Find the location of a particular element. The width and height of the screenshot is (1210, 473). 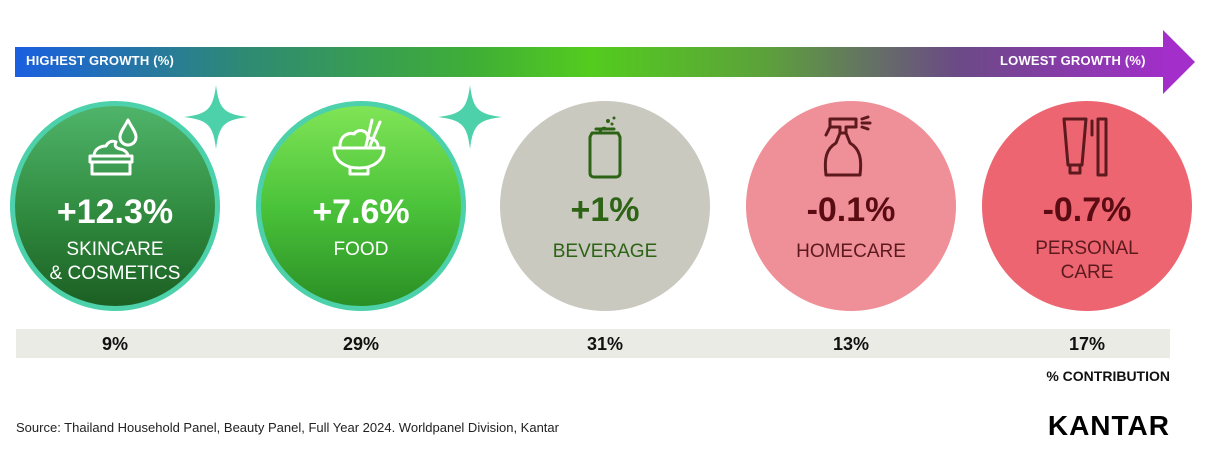

rice-bowl-icon is located at coordinates (359, 147).